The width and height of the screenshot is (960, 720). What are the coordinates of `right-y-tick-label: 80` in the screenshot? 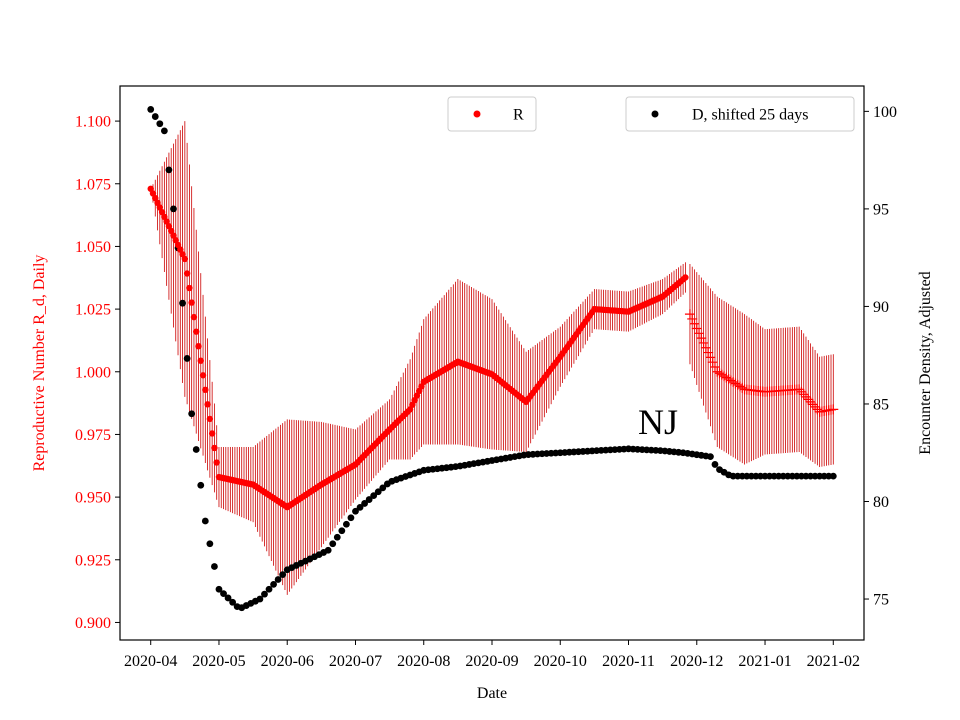 It's located at (881, 502).